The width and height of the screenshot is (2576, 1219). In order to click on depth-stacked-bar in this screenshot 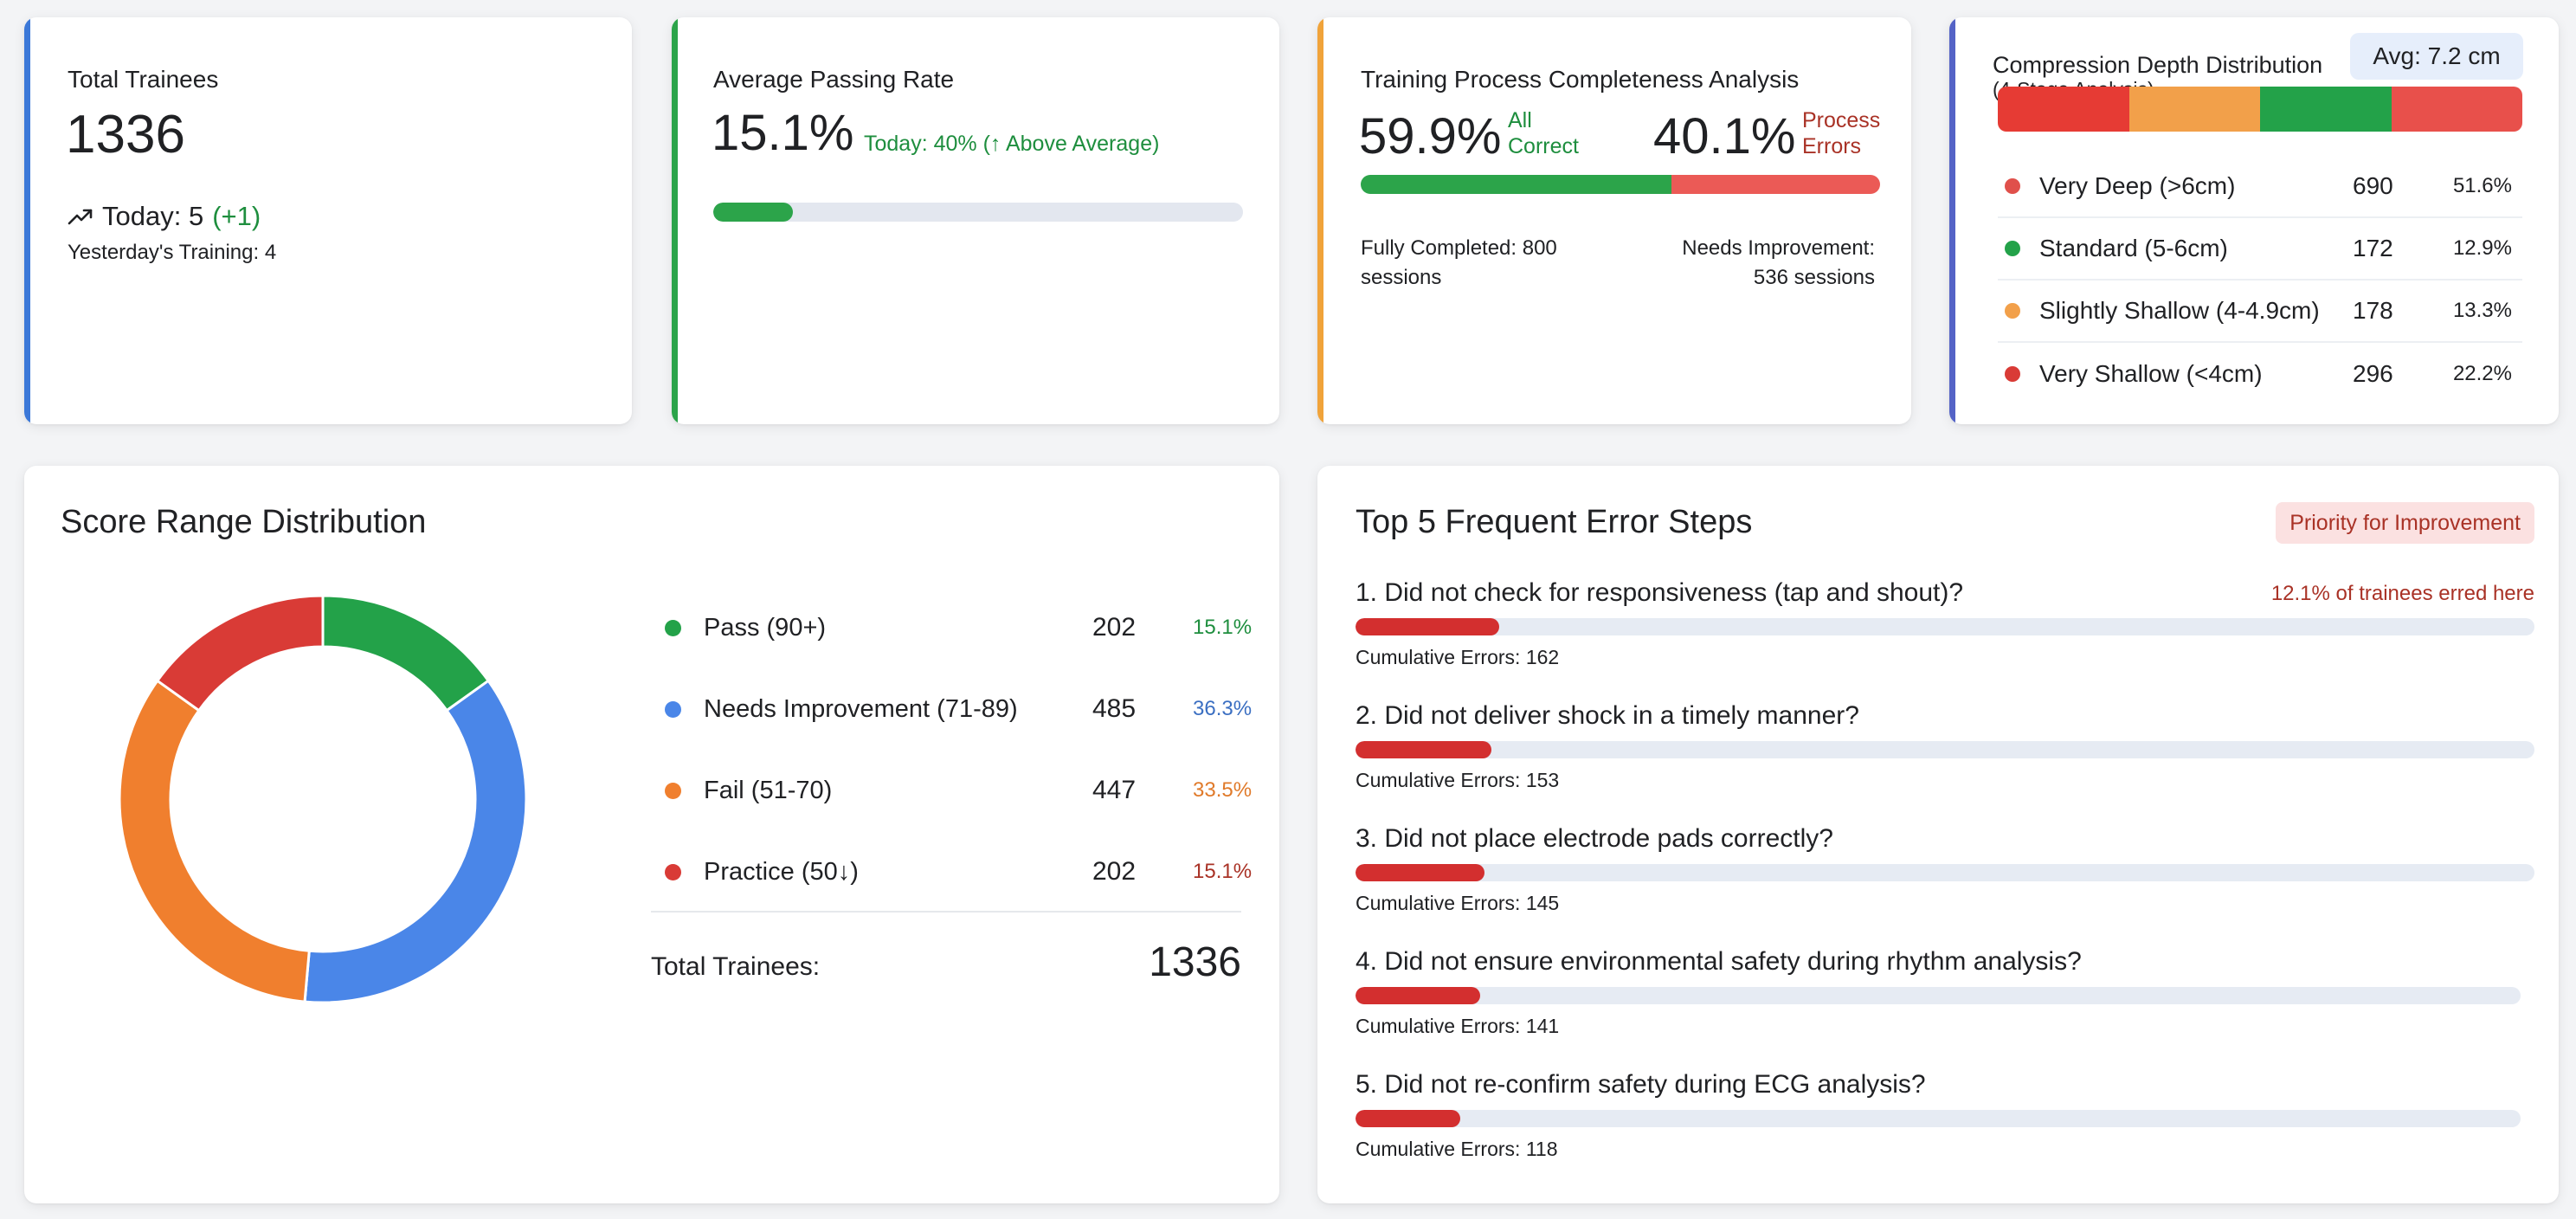, I will do `click(2260, 110)`.